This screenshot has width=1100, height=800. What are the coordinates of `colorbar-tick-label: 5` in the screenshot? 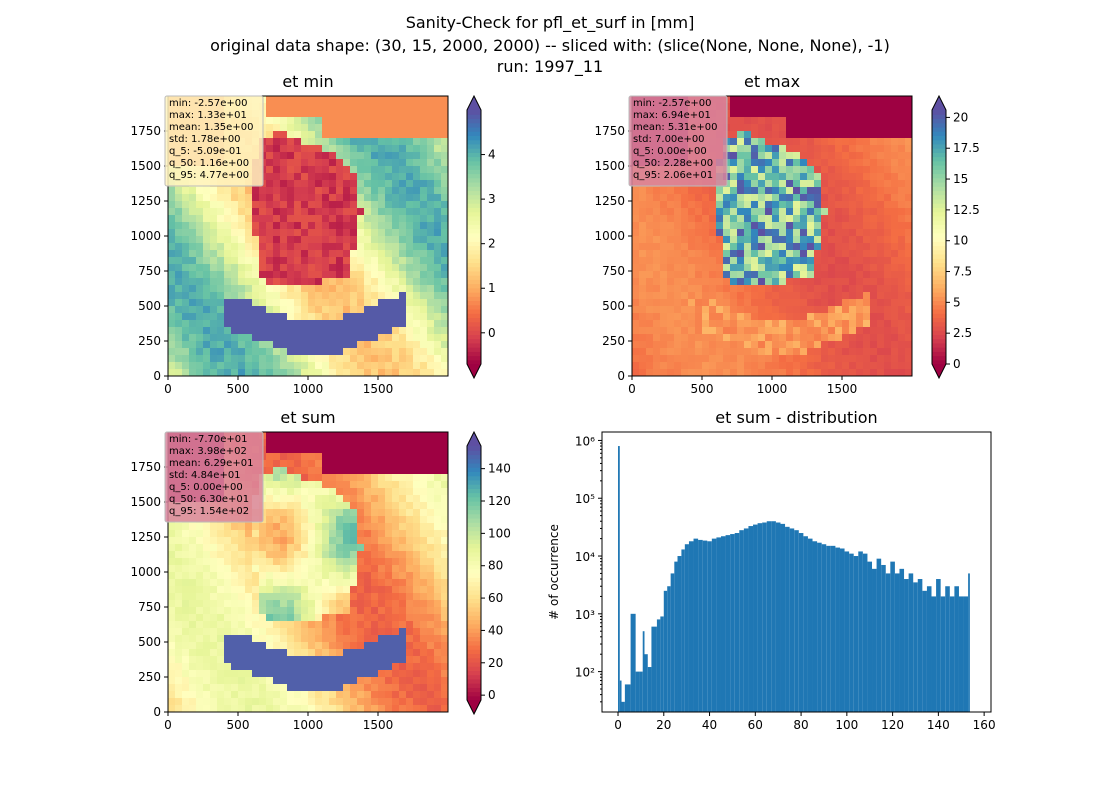 It's located at (957, 302).